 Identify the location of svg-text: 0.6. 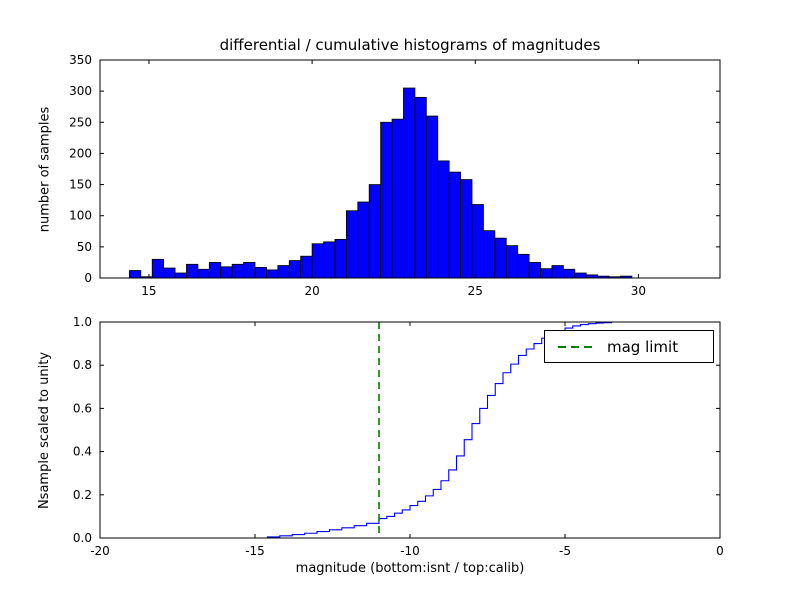
(82, 408).